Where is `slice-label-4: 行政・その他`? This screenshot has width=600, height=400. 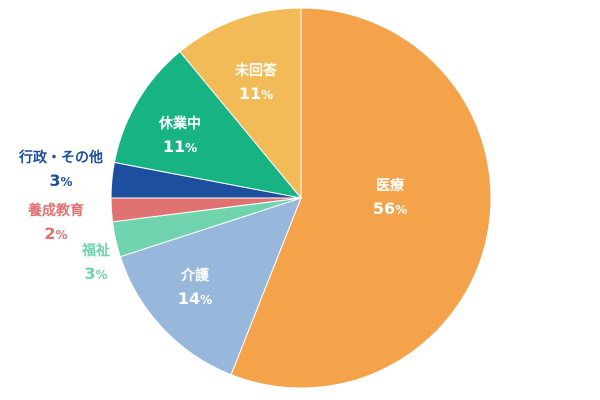
slice-label-4: 行政・その他 is located at coordinates (60, 157).